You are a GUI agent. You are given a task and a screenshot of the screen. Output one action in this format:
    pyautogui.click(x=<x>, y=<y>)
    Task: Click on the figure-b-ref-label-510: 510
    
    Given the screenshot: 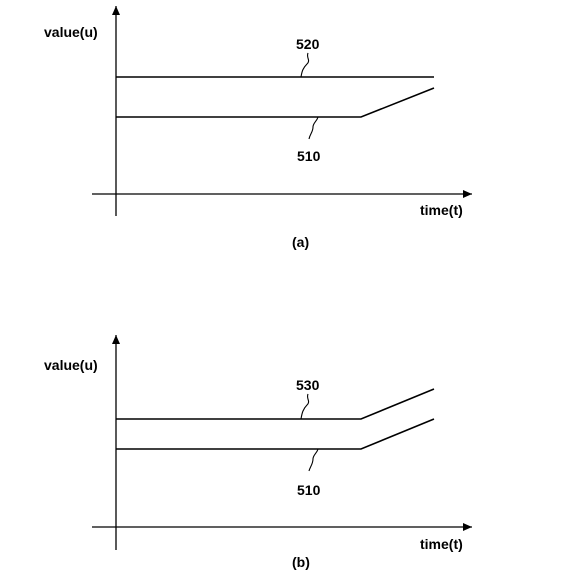 What is the action you would take?
    pyautogui.click(x=309, y=490)
    